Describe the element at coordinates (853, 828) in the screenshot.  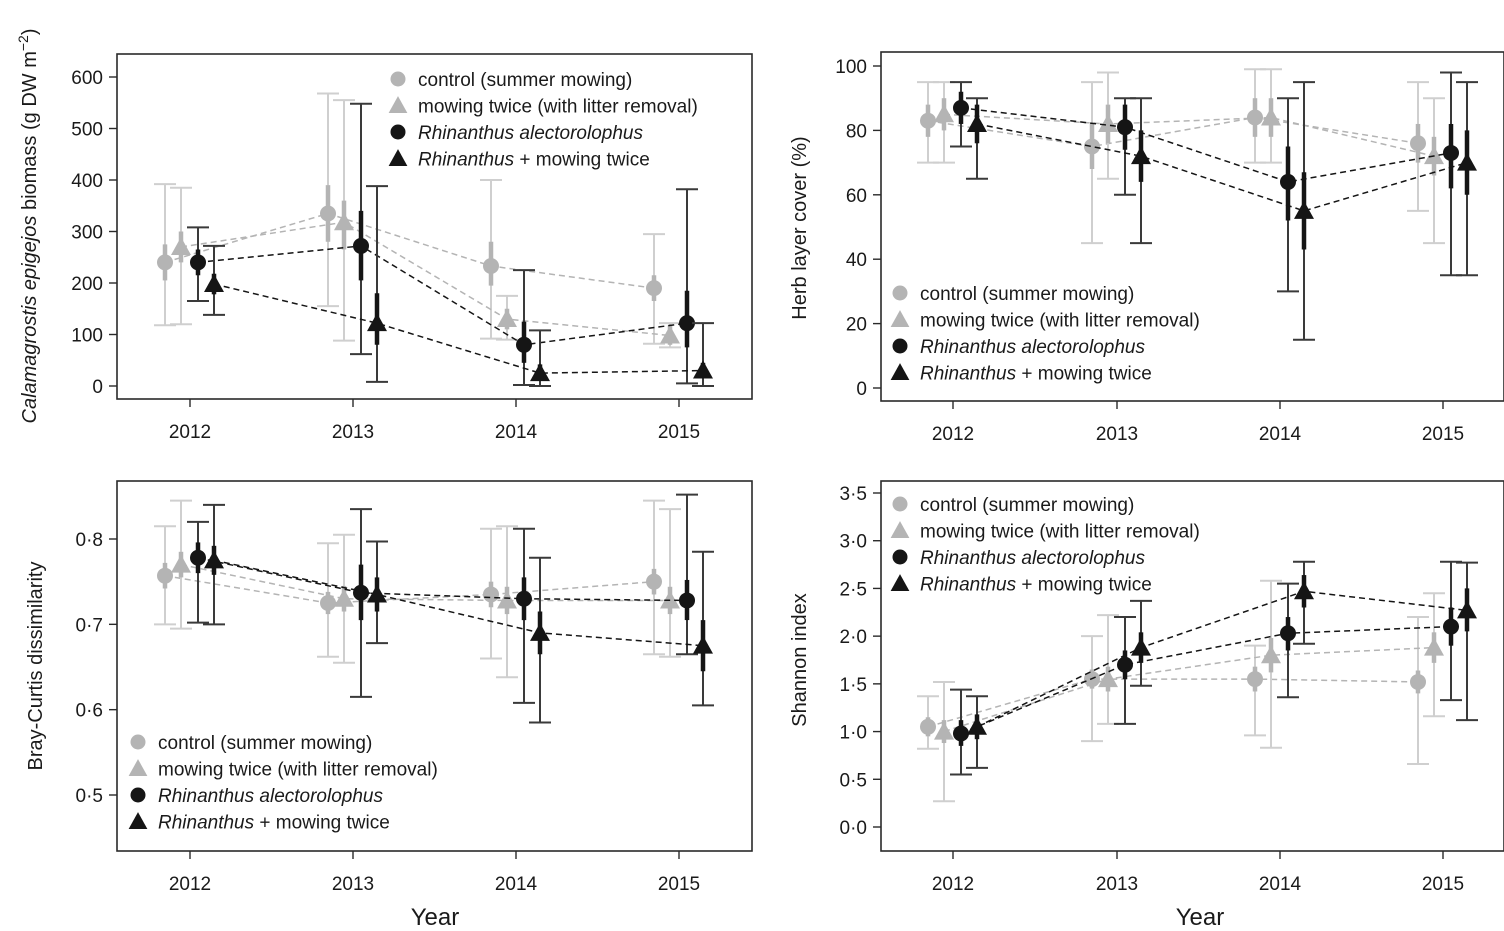
I see `y-tick-label: 0·0` at that location.